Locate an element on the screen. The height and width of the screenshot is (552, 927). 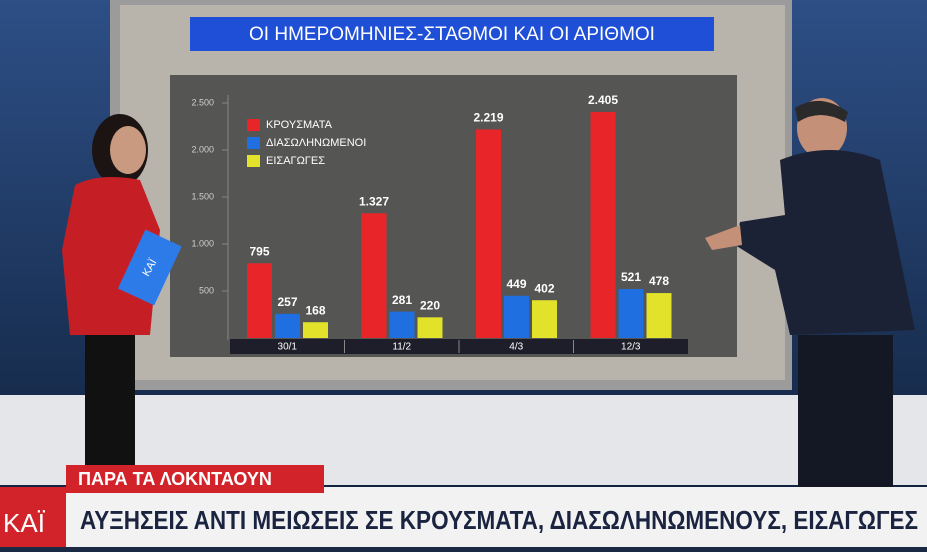
legend-label: ΕΙΣΑΓΩΓΕΣ is located at coordinates (295, 161).